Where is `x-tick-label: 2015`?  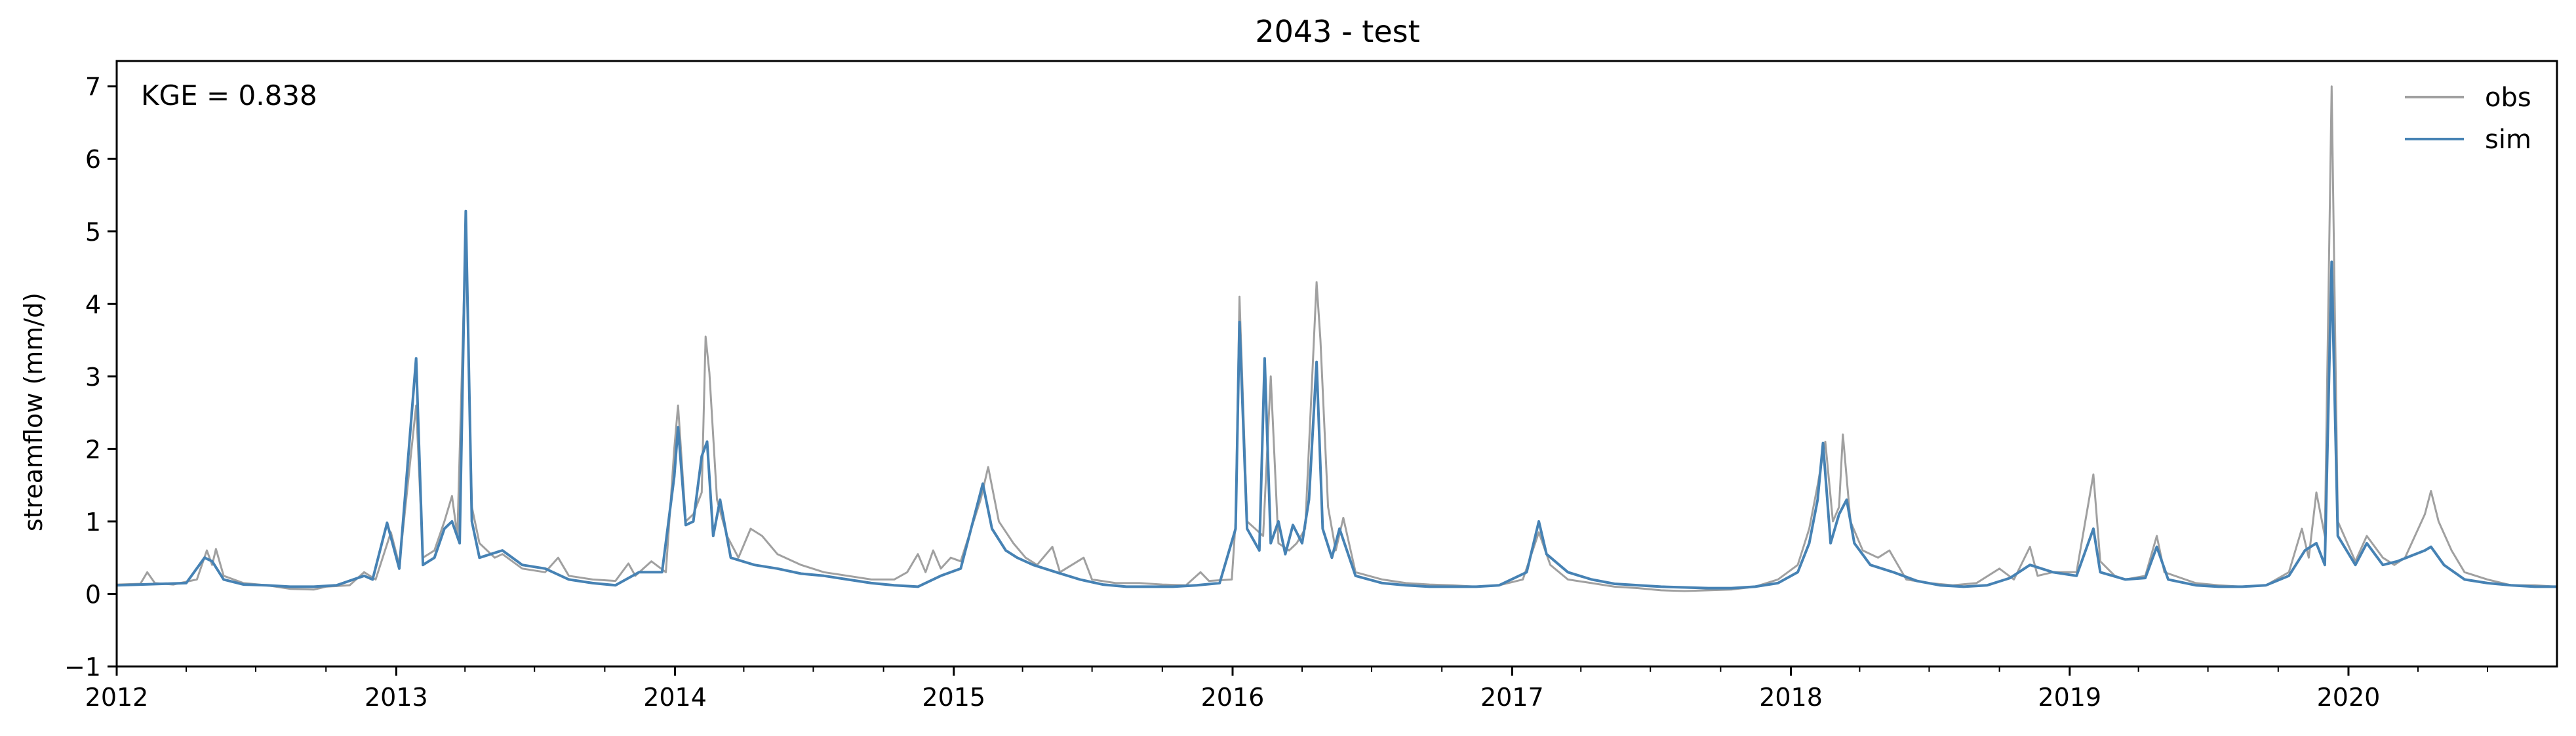
x-tick-label: 2015 is located at coordinates (953, 697).